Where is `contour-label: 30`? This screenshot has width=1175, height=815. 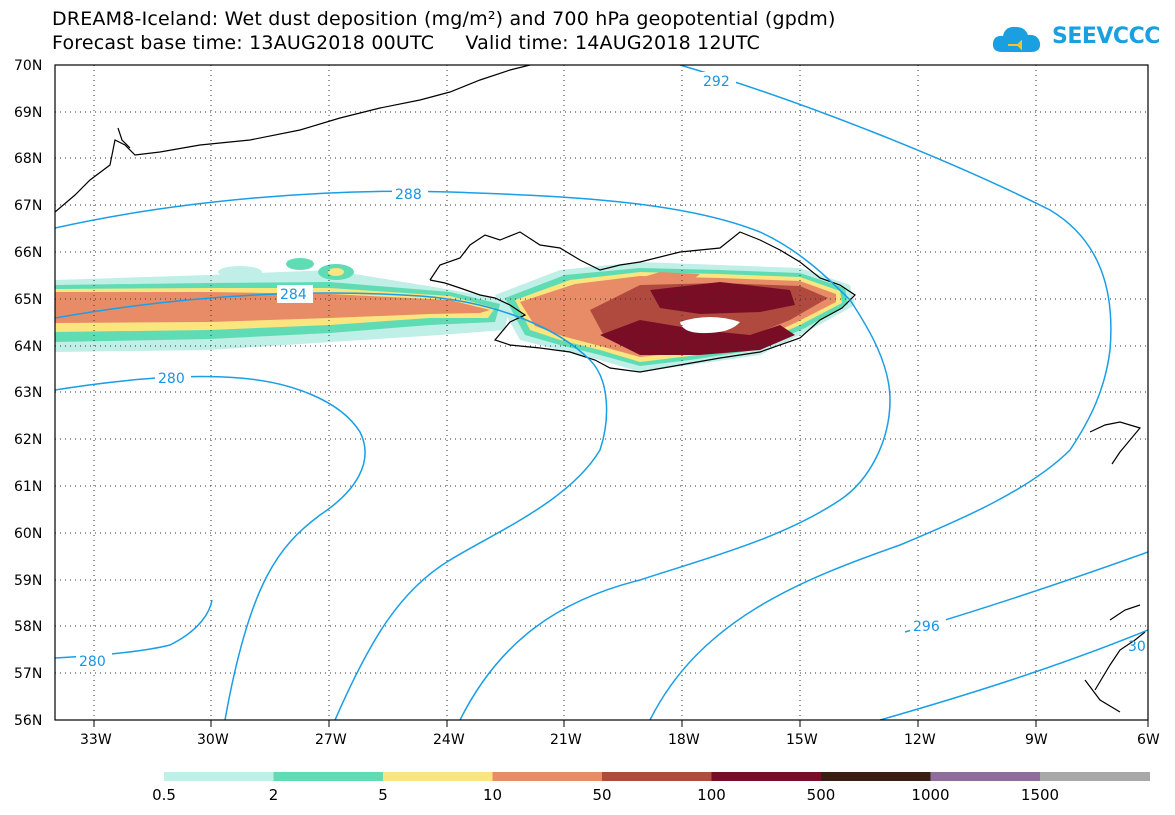 contour-label: 30 is located at coordinates (1137, 647).